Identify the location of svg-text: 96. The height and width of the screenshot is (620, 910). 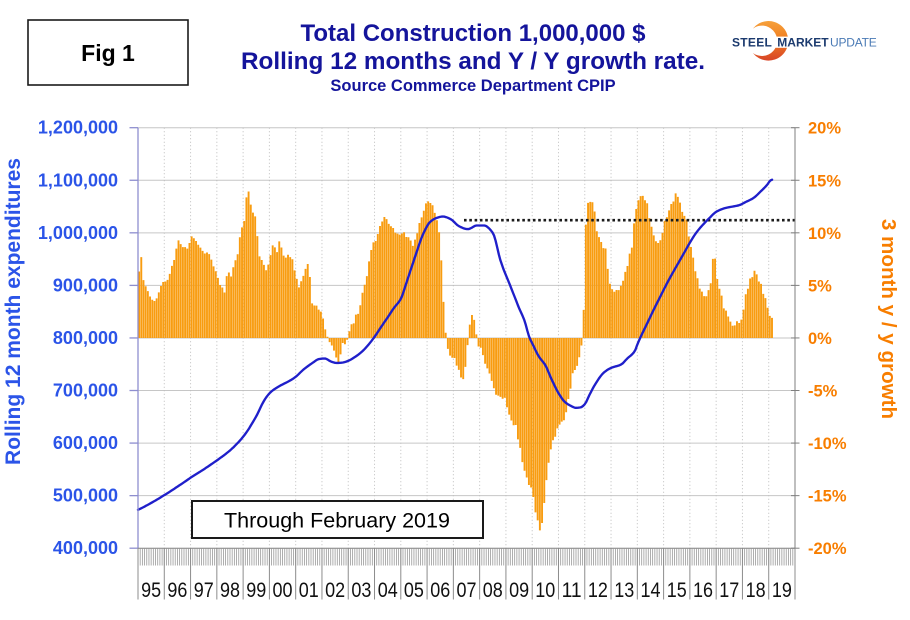
(177, 590).